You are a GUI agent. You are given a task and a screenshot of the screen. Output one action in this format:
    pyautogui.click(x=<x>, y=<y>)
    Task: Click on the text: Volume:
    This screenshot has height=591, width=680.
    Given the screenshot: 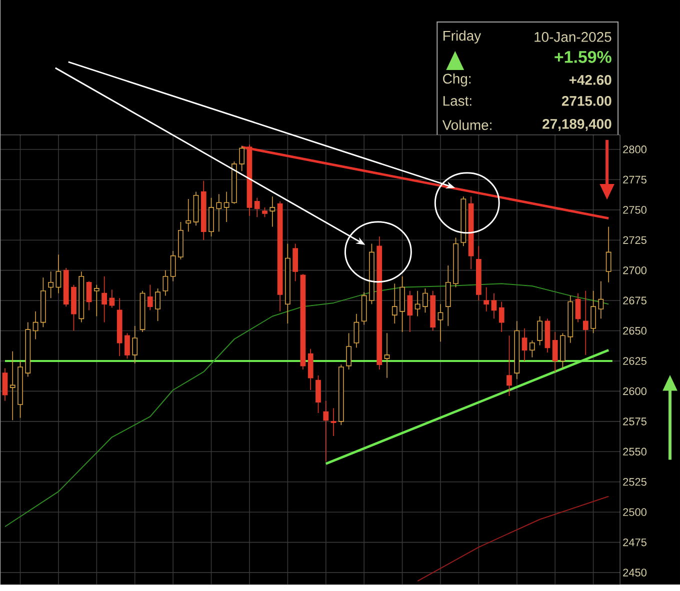 What is the action you would take?
    pyautogui.click(x=467, y=125)
    